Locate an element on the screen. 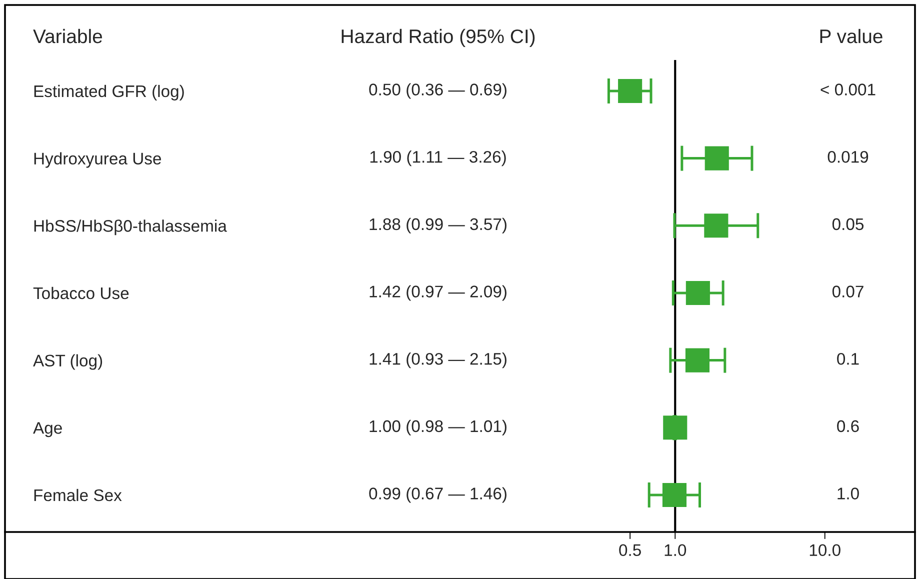 The height and width of the screenshot is (579, 918). x-tick-label: 10.0 is located at coordinates (825, 550).